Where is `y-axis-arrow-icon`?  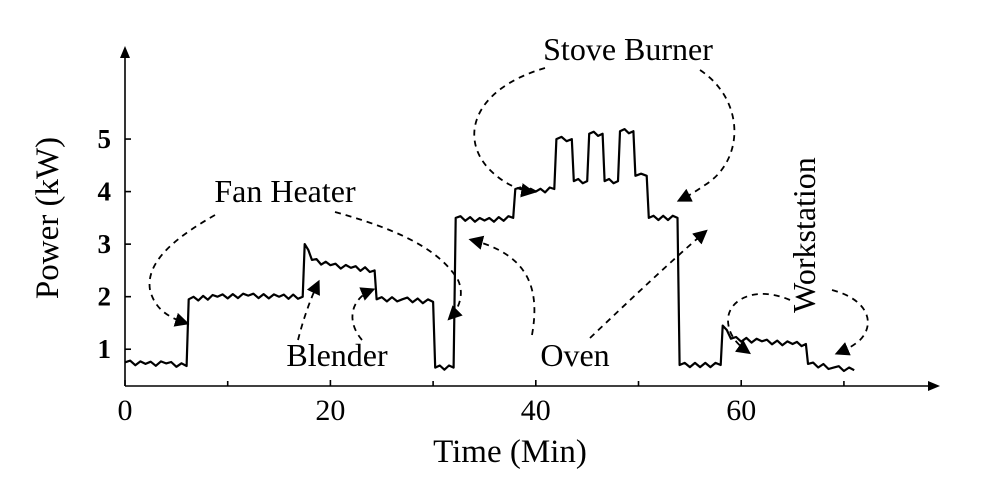
y-axis-arrow-icon is located at coordinates (125, 52).